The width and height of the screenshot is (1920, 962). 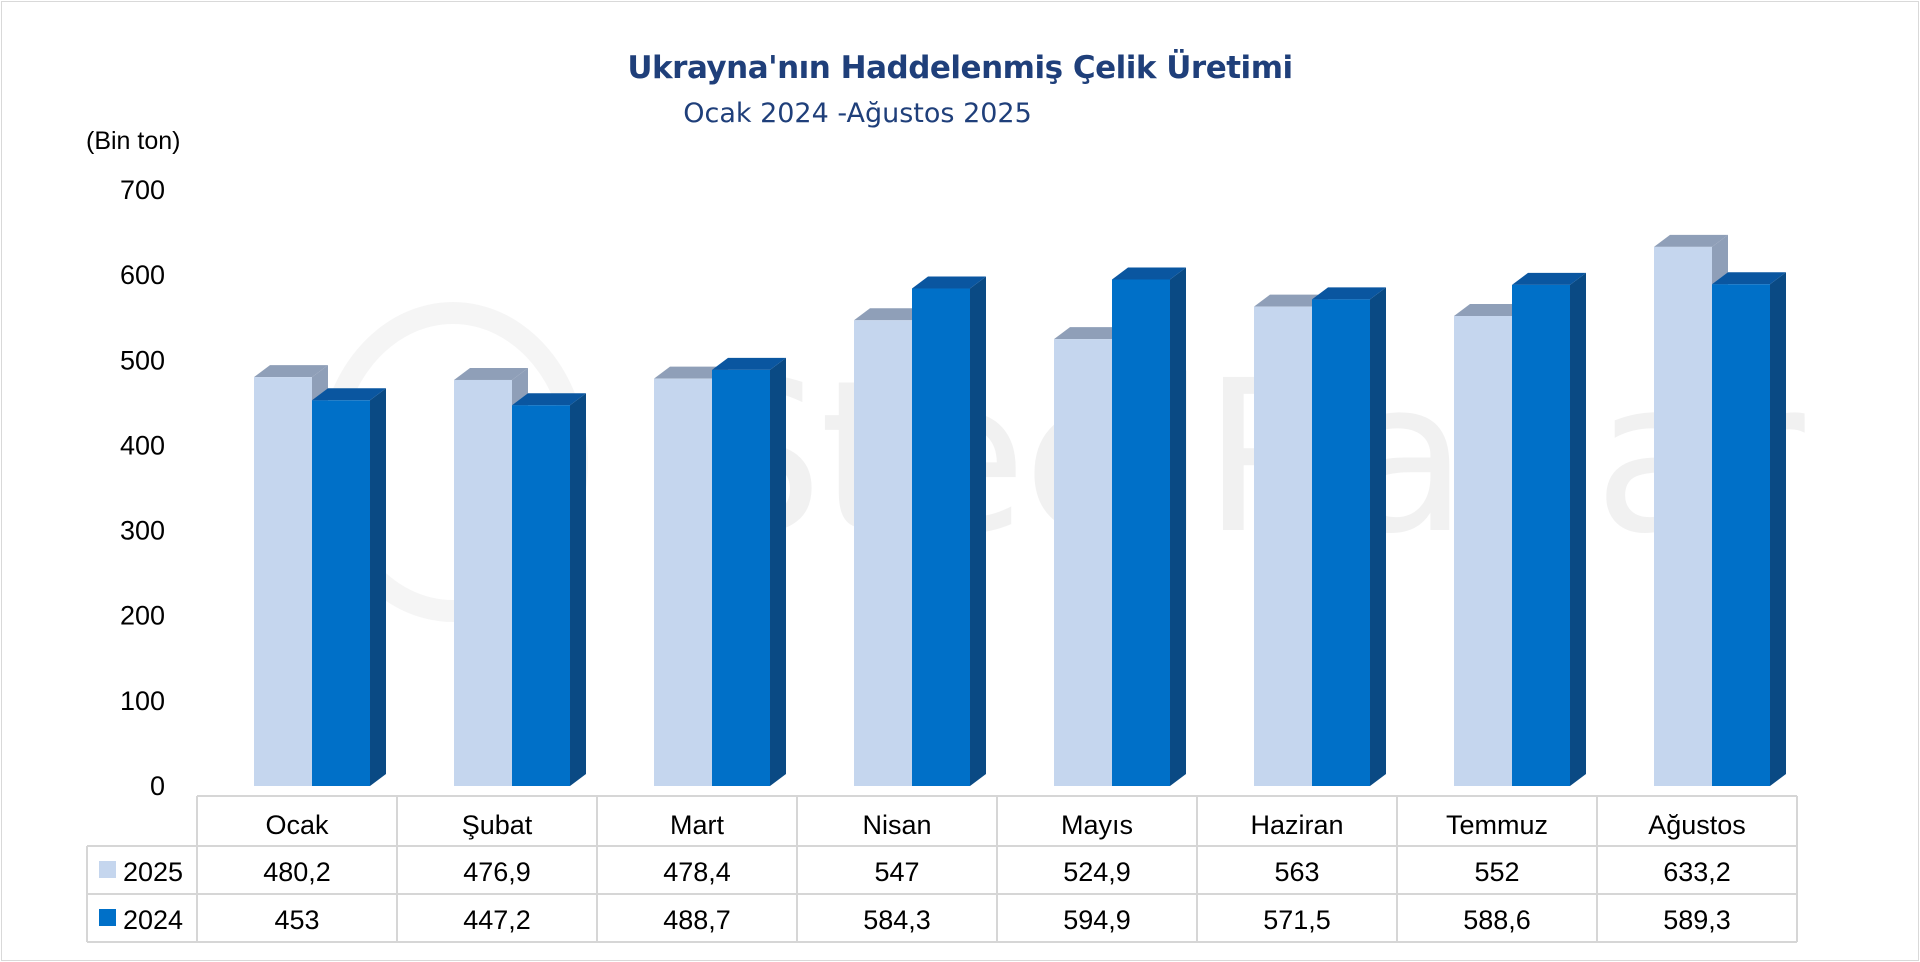 I want to click on y-tick-label: 300, so click(x=142, y=531).